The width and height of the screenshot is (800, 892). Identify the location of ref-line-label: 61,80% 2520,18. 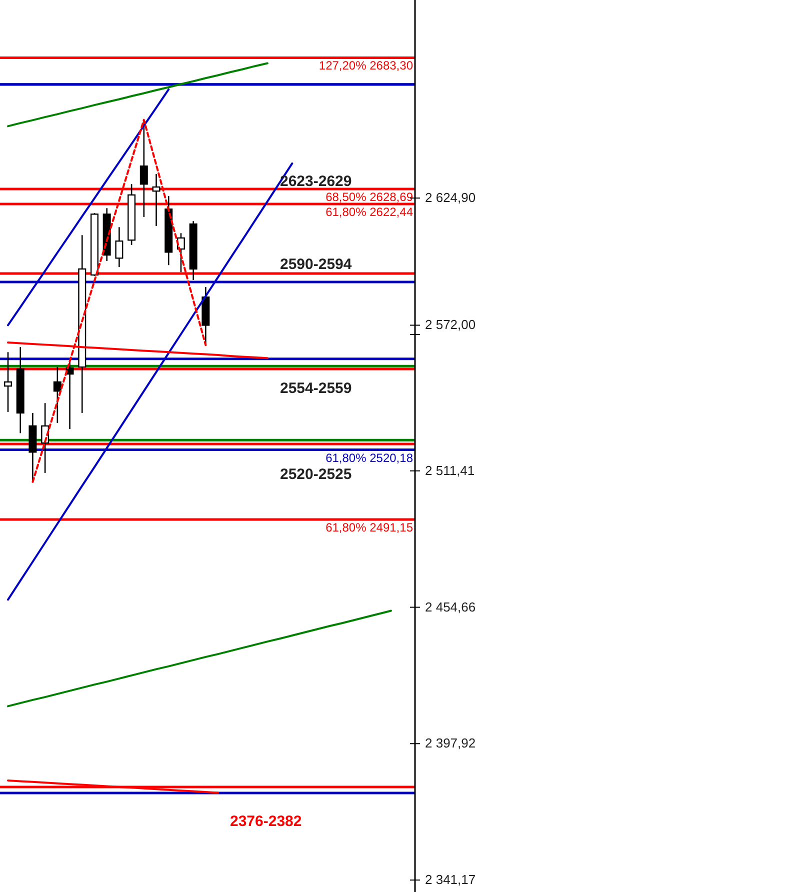
(370, 457).